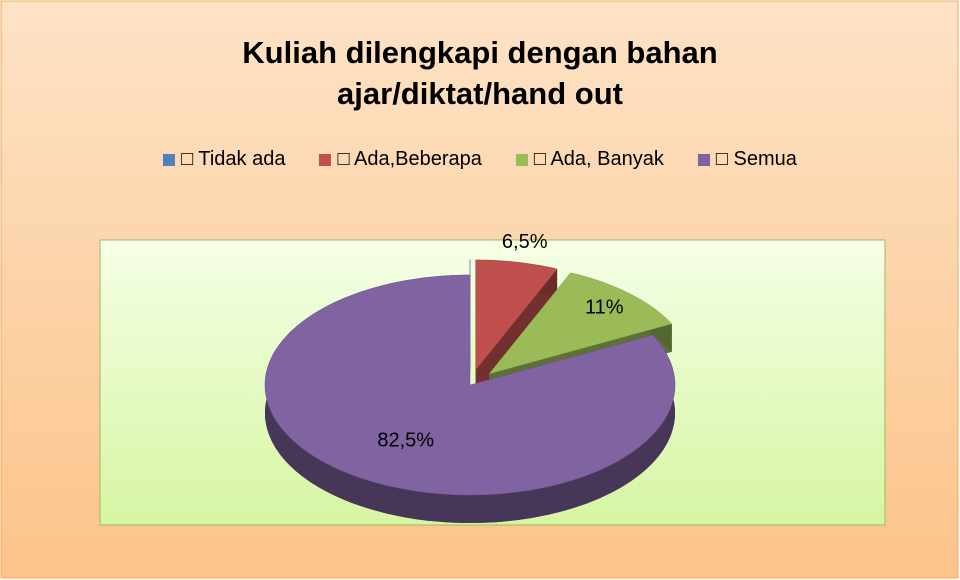 This screenshot has height=580, width=960. I want to click on legend-item: □ Ada, Banyak, so click(589, 159).